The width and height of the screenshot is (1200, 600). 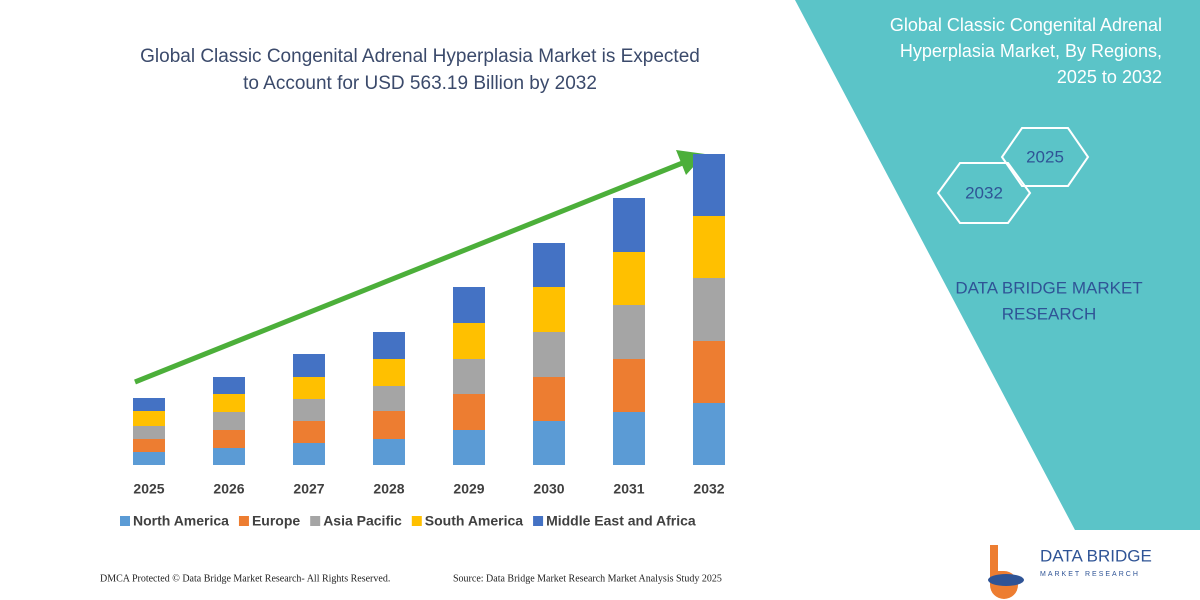 What do you see at coordinates (628, 489) in the screenshot?
I see `x-tick-label: 2031` at bounding box center [628, 489].